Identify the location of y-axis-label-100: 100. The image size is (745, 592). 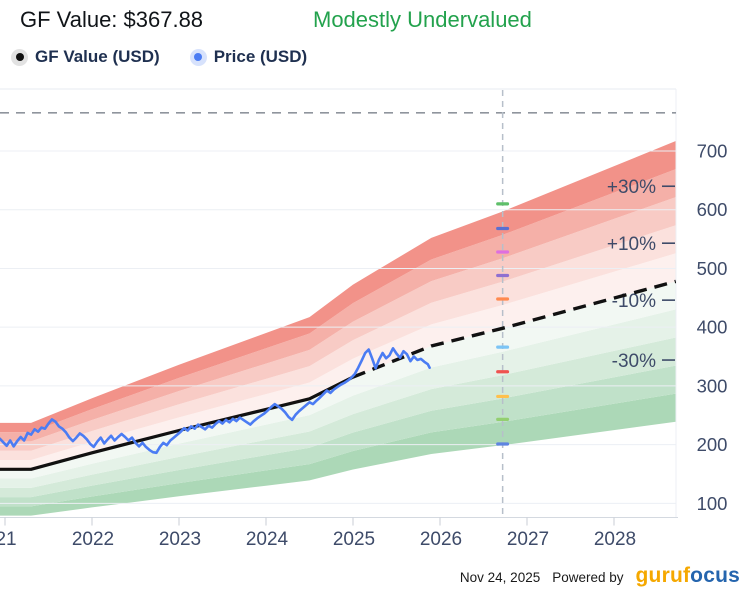
(712, 503).